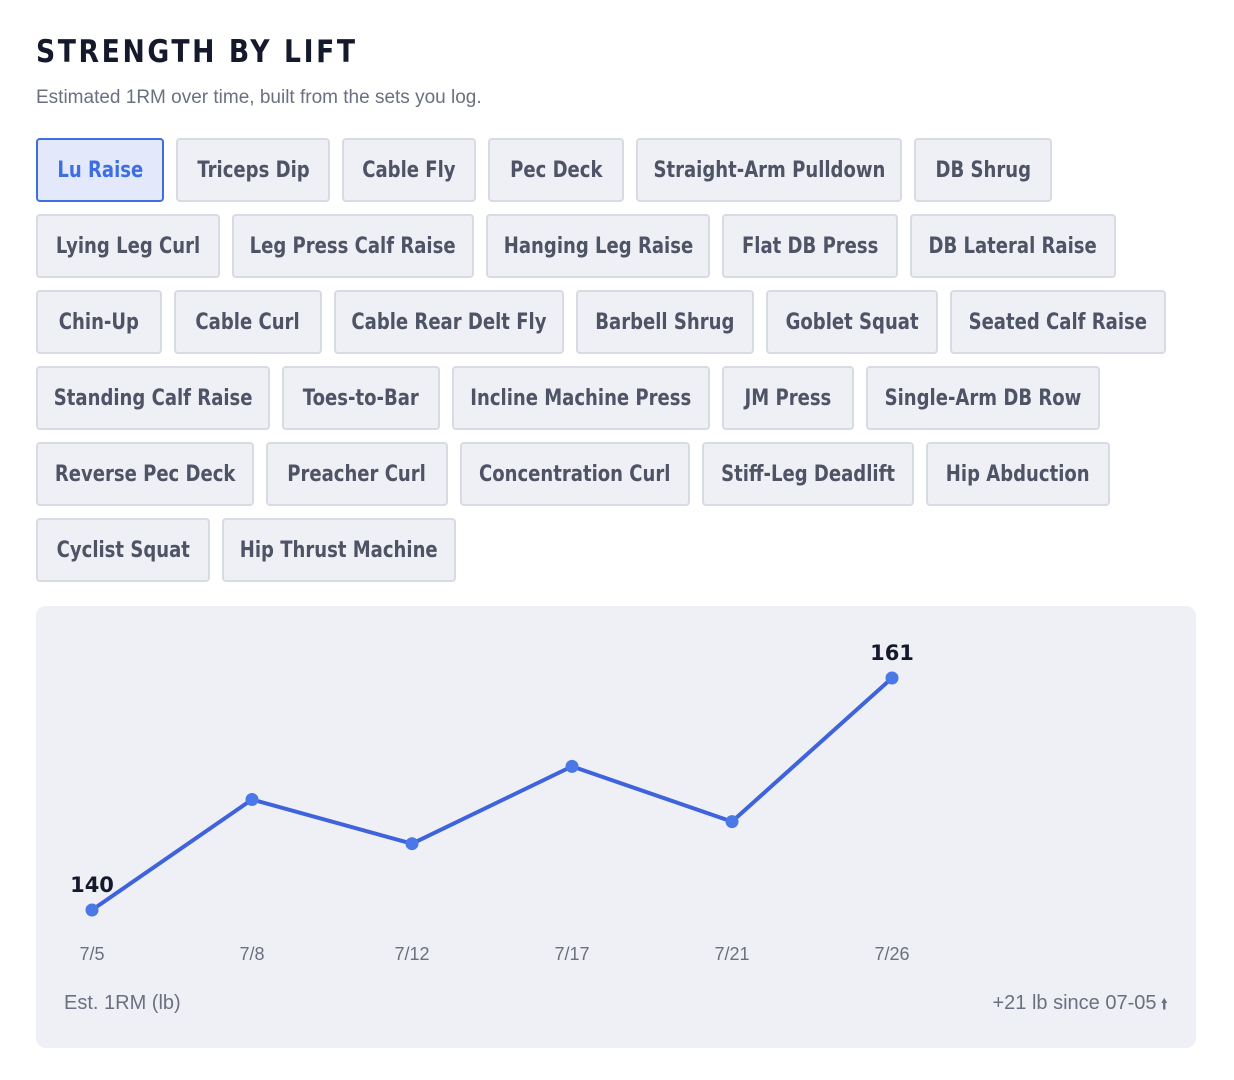 Image resolution: width=1234 pixels, height=1080 pixels. I want to click on lift-chip-stiff-leg-deadlift: Stiff-Leg Deadlift, so click(808, 474).